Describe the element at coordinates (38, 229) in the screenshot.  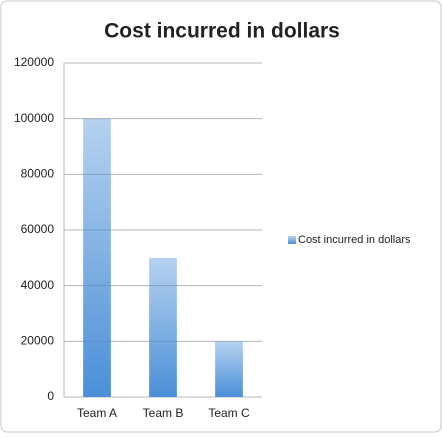
I see `y-tick-label: 60000` at that location.